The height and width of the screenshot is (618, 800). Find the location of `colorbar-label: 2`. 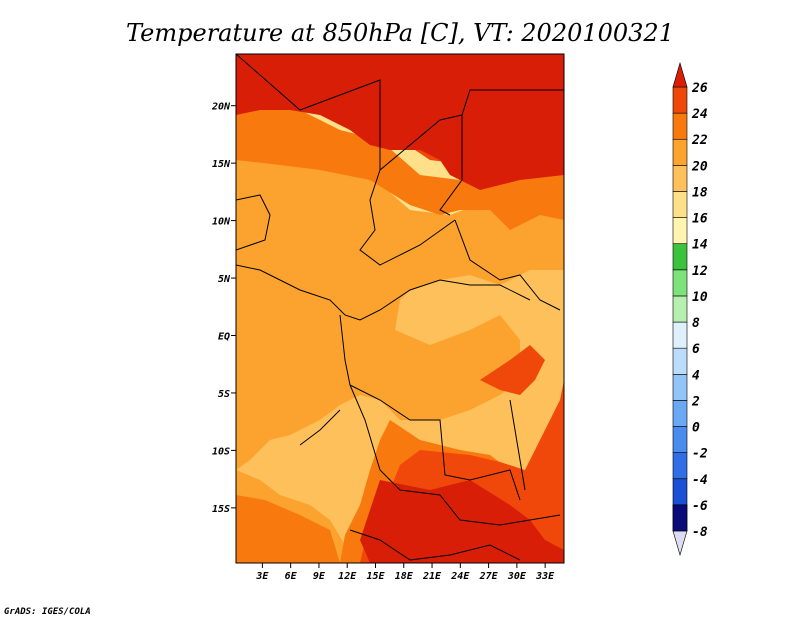

colorbar-label: 2 is located at coordinates (695, 401).